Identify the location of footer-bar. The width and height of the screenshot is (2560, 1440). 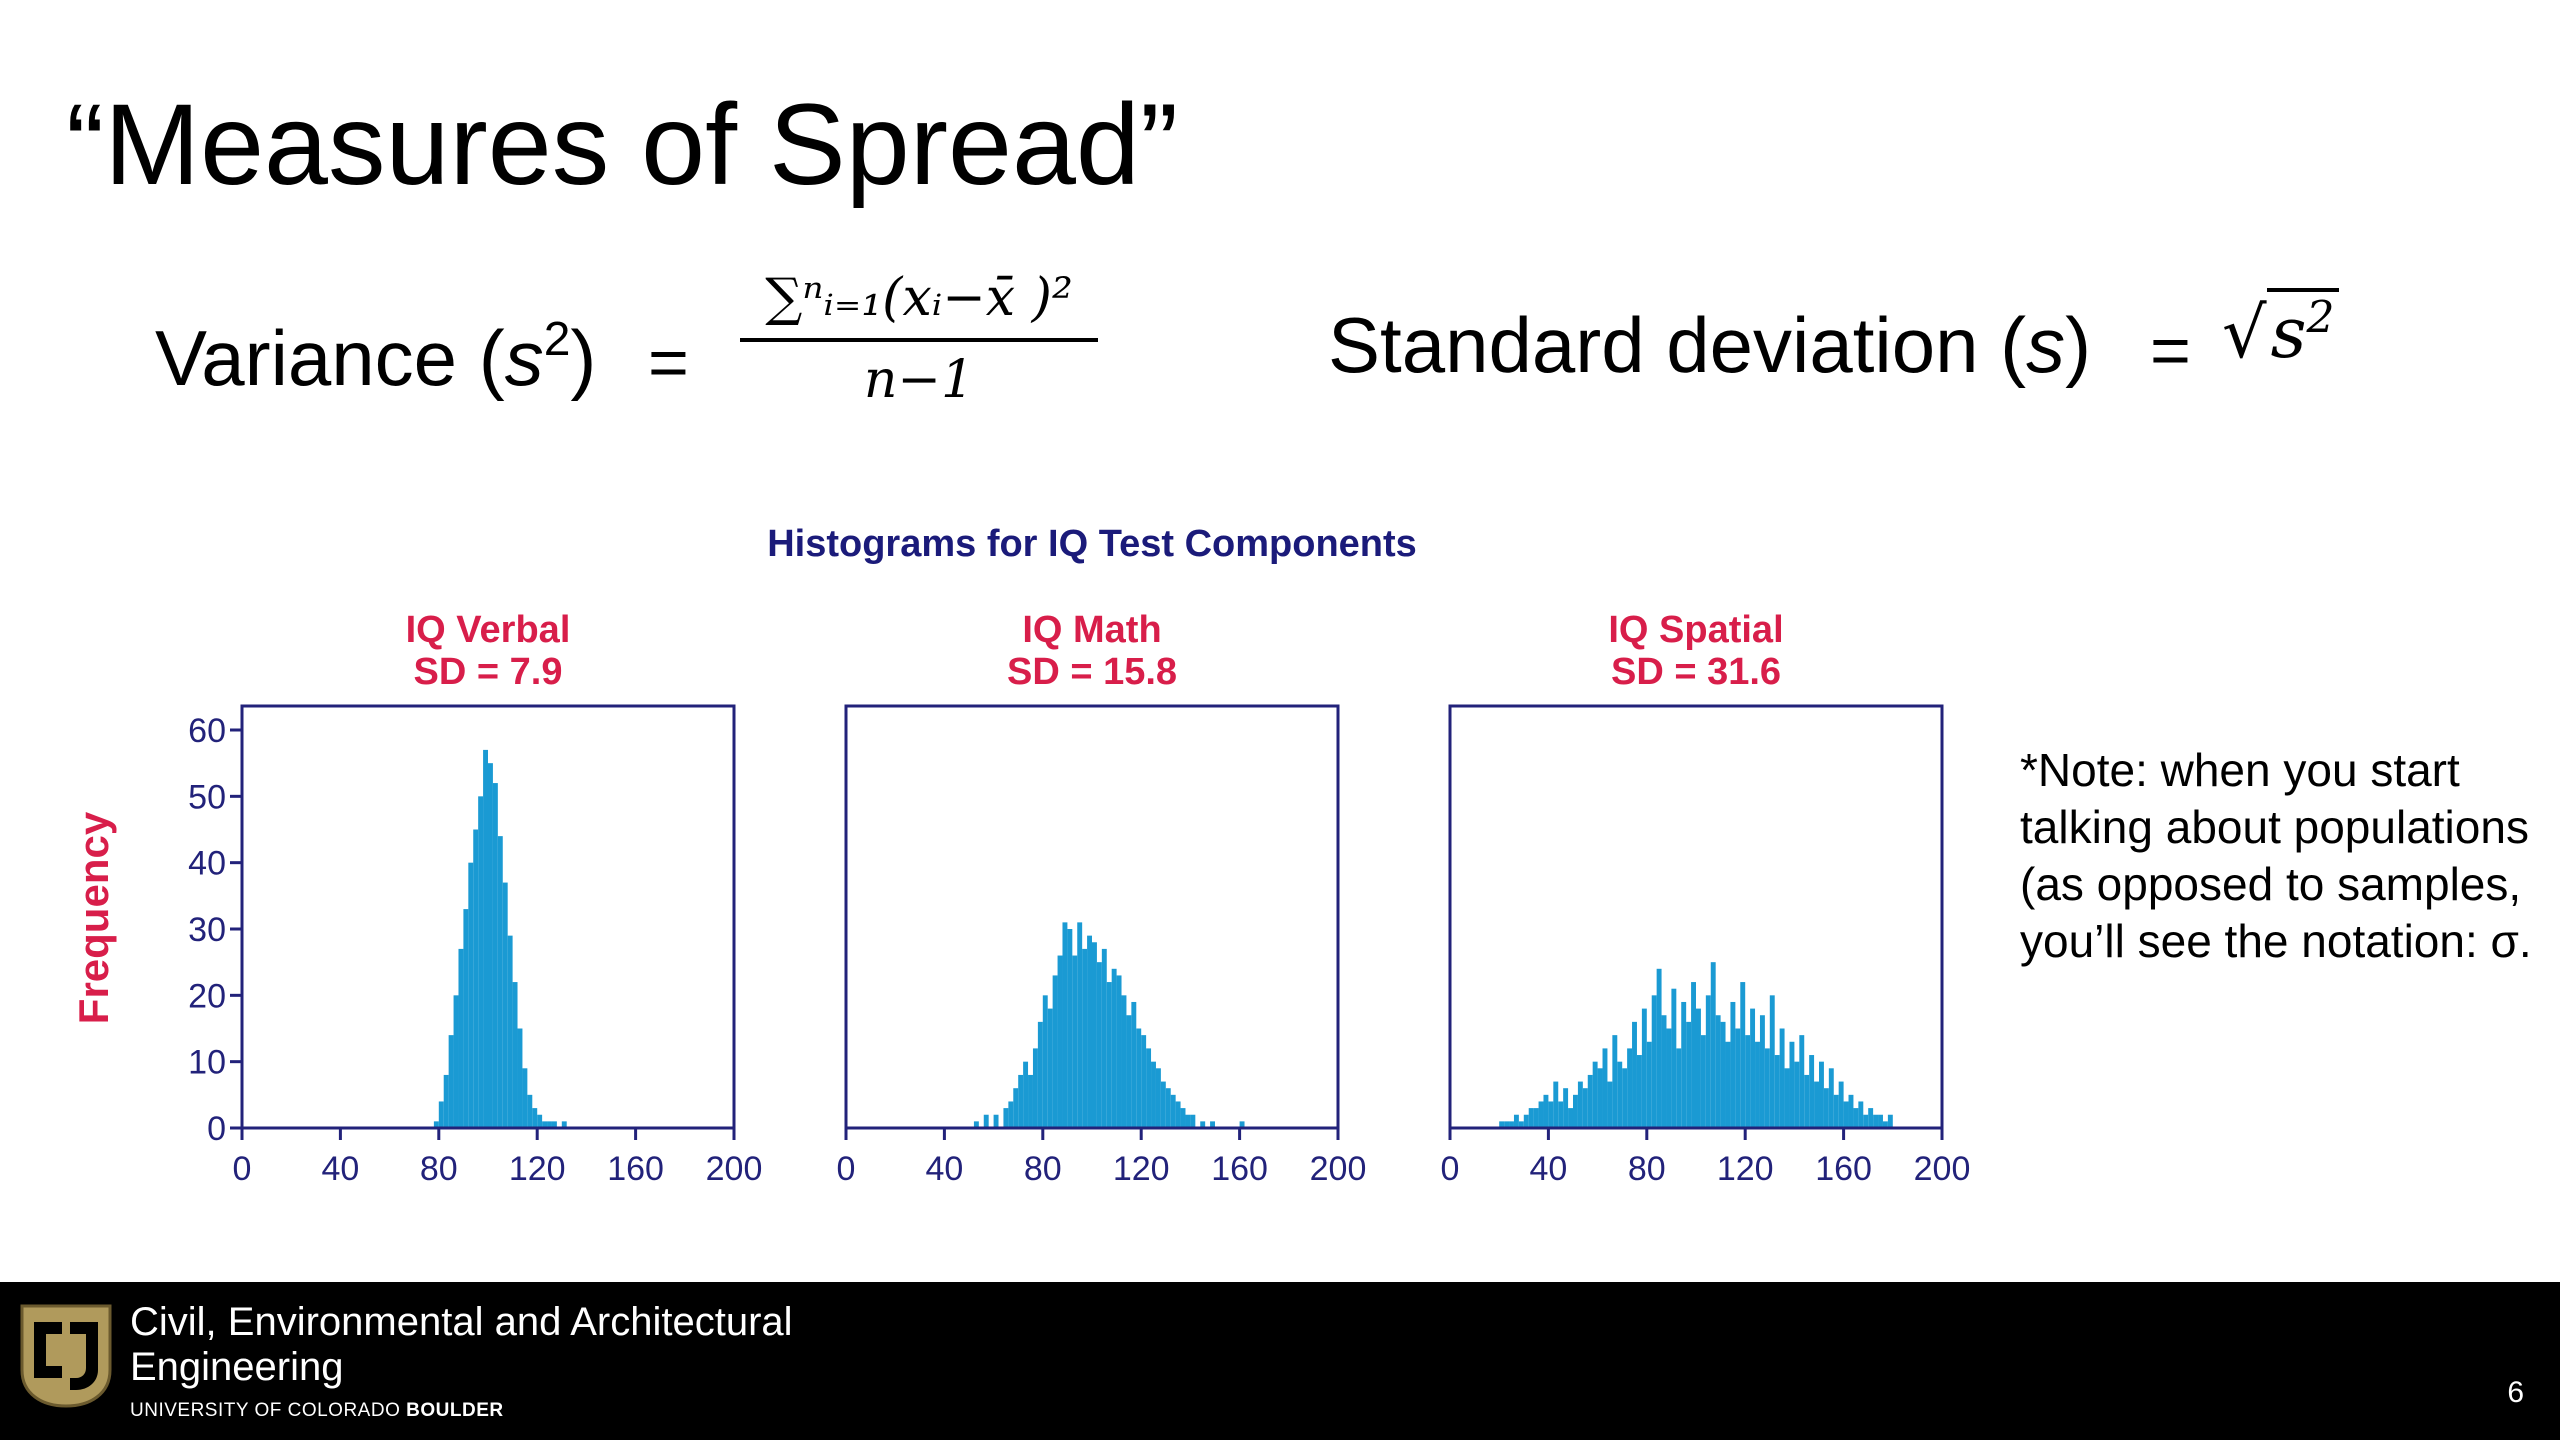
(1280, 1361).